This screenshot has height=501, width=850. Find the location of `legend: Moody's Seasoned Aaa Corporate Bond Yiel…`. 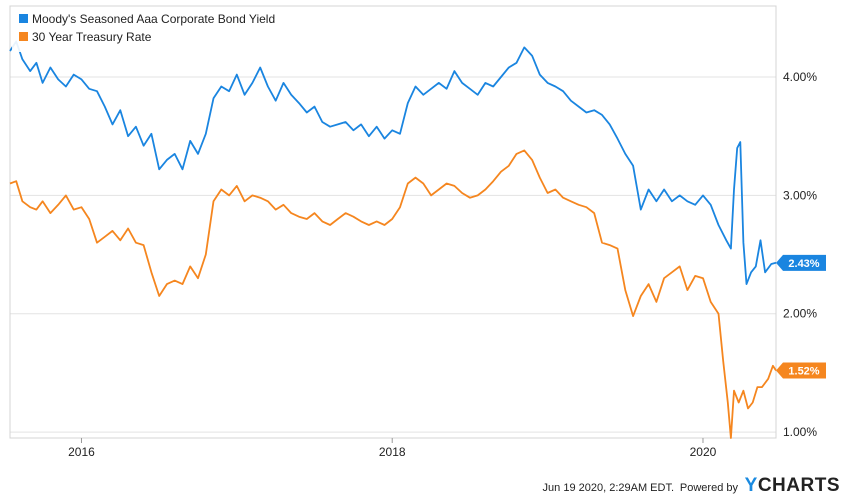

legend: Moody's Seasoned Aaa Corporate Bond Yiel… is located at coordinates (171, 30).